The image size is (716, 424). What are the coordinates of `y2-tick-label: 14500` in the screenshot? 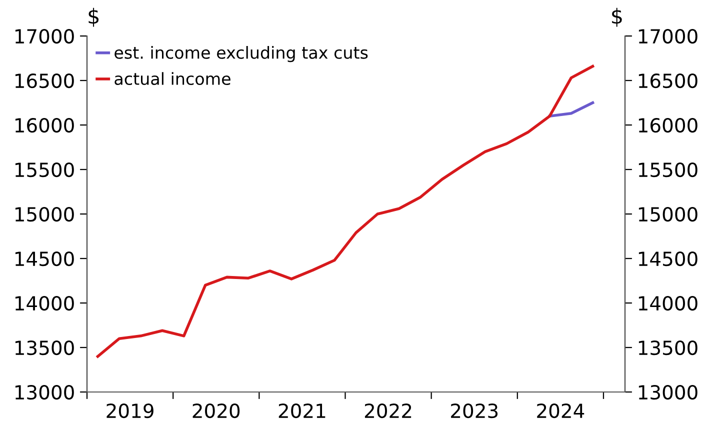 It's located at (668, 258).